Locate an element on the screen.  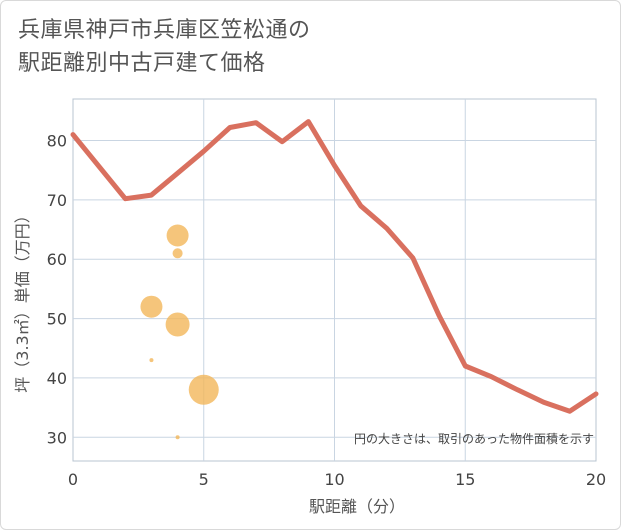
x-tick-label: 15 is located at coordinates (465, 479).